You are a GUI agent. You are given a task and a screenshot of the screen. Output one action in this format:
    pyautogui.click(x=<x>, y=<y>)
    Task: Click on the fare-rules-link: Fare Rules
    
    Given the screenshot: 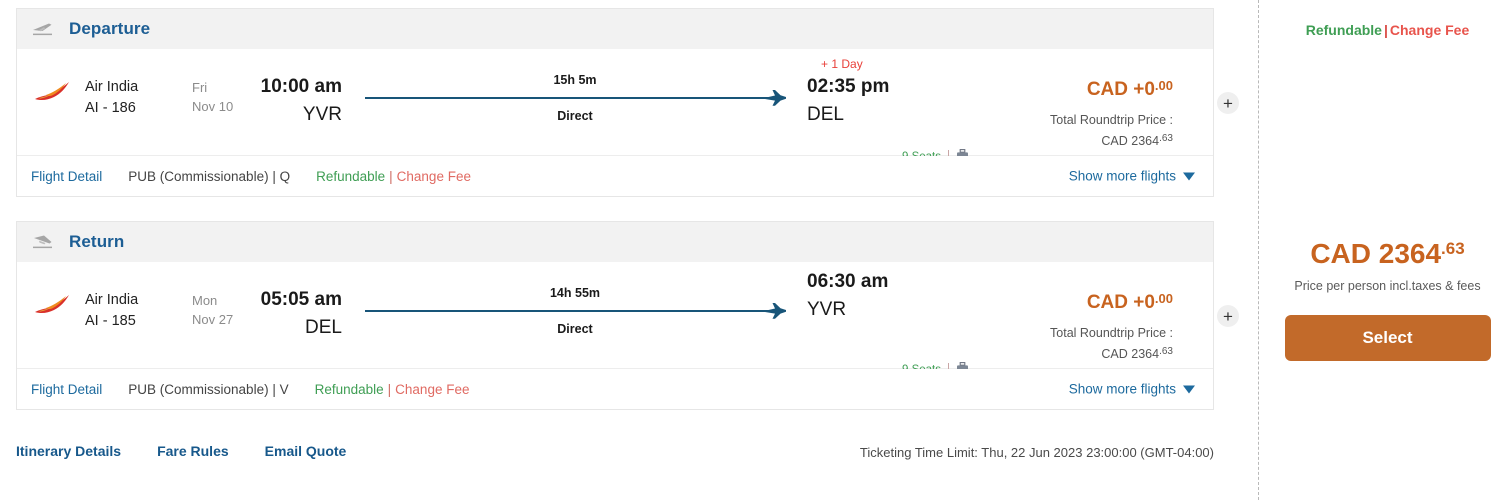 What is the action you would take?
    pyautogui.click(x=193, y=451)
    